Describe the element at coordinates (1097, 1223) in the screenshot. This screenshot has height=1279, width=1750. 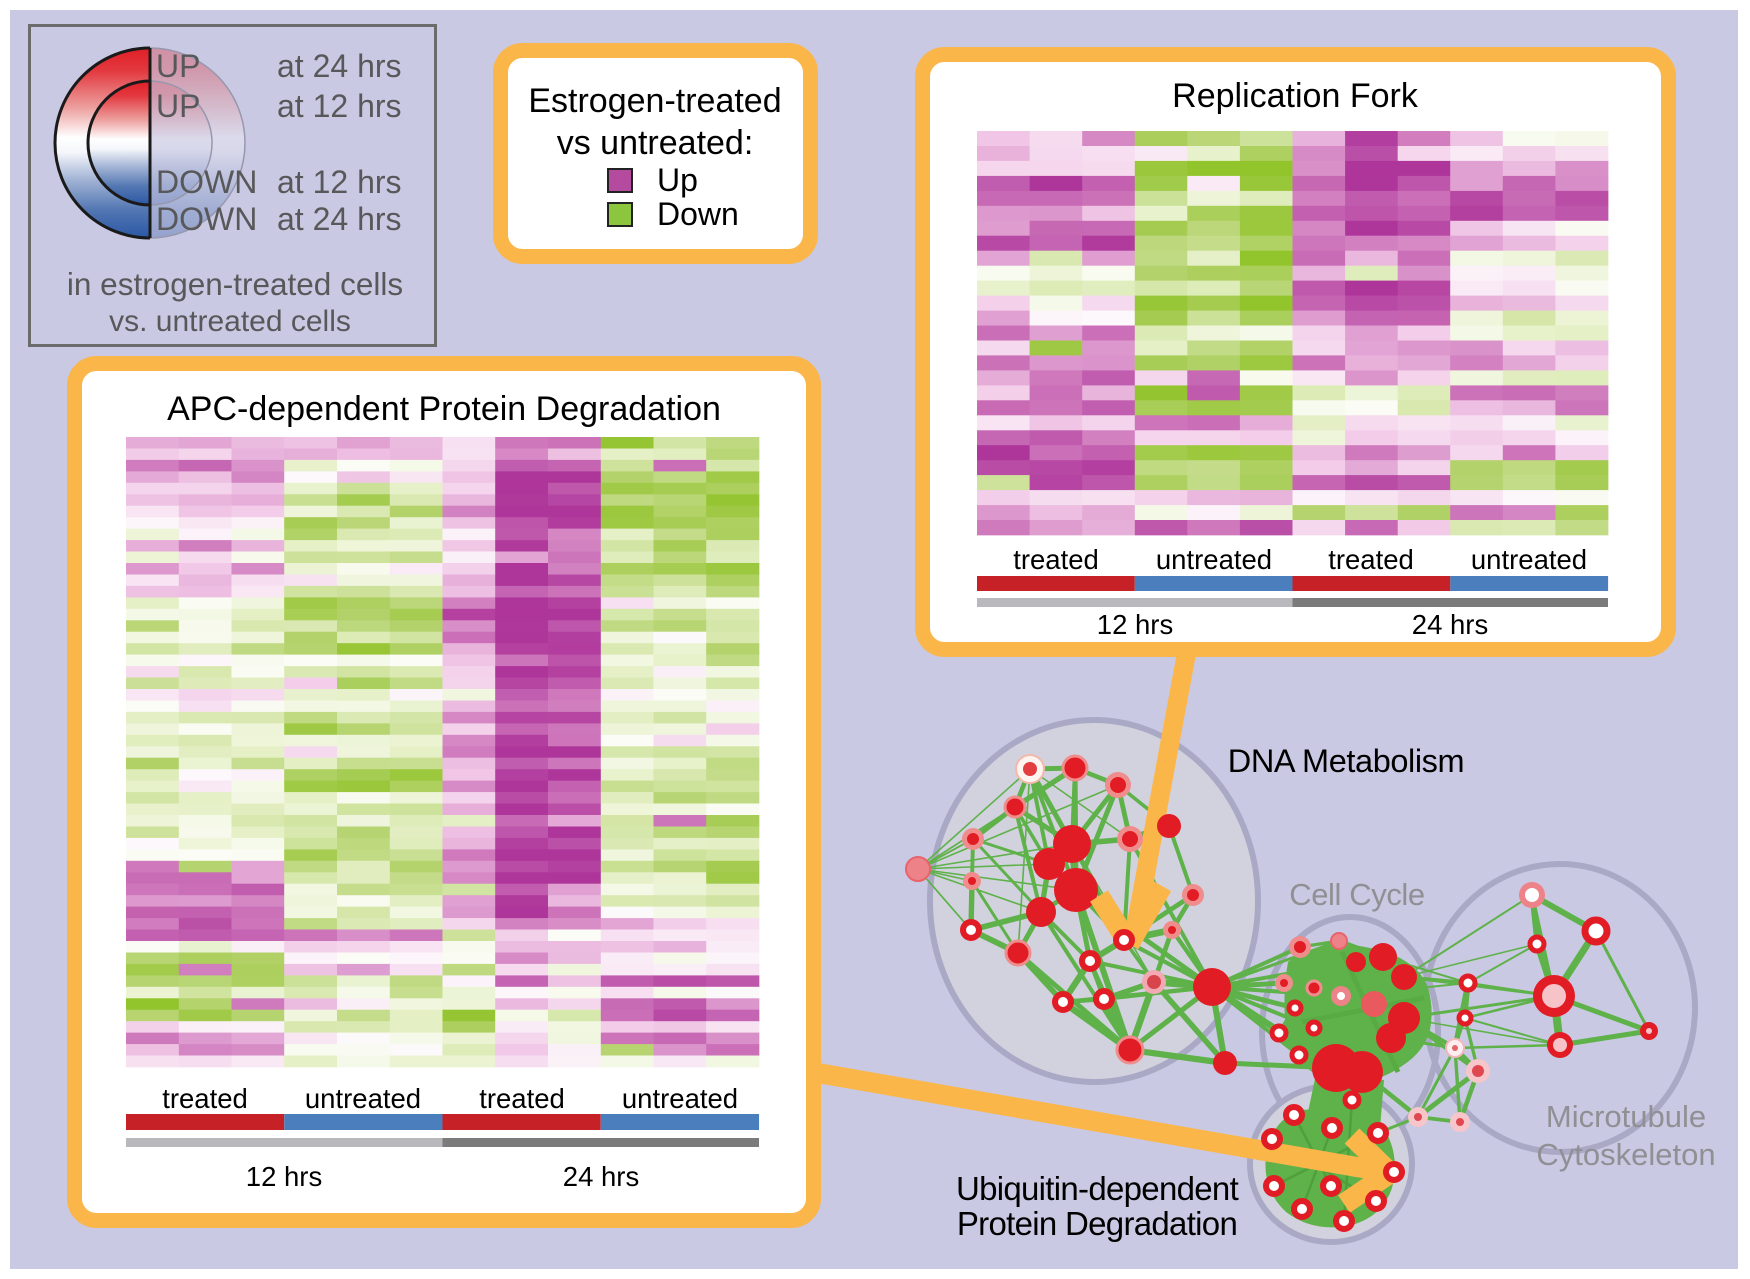
I see `svg-text: Protein Degradation` at that location.